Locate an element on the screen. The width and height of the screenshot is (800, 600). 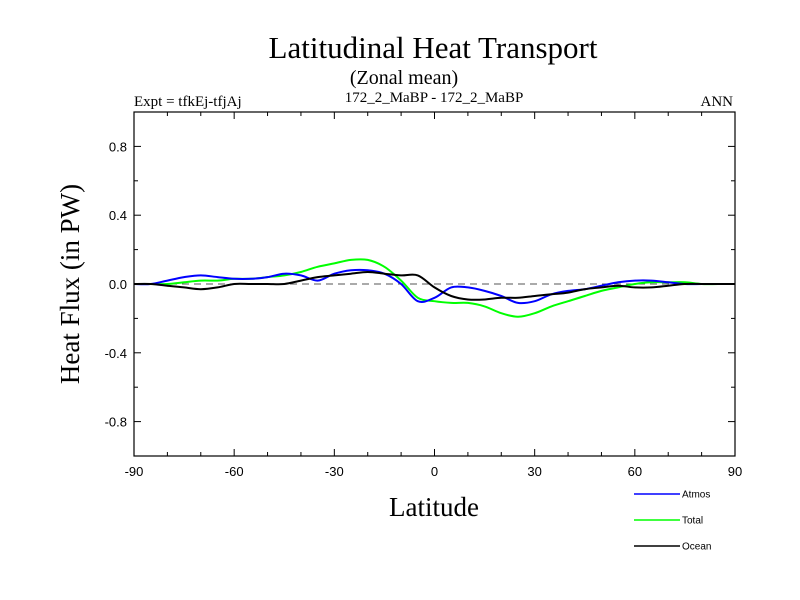
experiment-label: Expt = tfkEj-tfjAj is located at coordinates (188, 102).